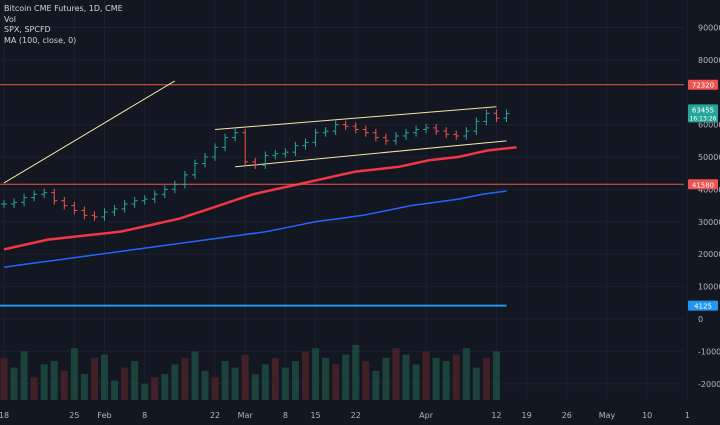 This screenshot has width=720, height=425. Describe the element at coordinates (4, 415) in the screenshot. I see `time-tick-label: 18` at that location.